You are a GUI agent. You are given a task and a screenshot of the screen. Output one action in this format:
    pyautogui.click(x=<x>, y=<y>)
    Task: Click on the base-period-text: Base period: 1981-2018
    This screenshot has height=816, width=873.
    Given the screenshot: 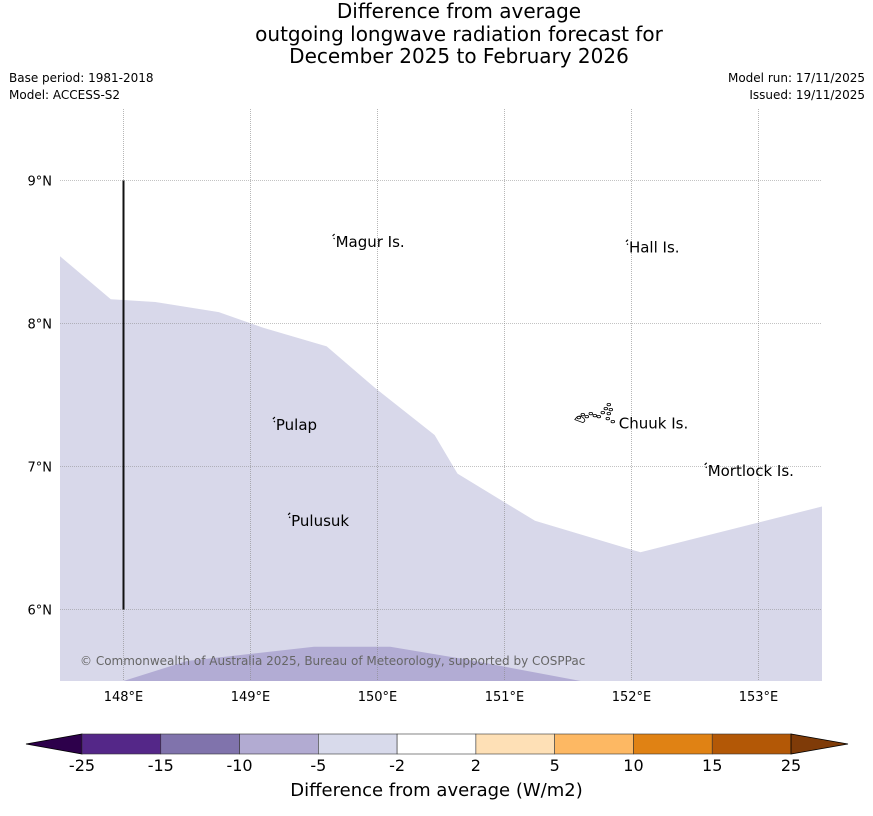 What is the action you would take?
    pyautogui.click(x=81, y=78)
    